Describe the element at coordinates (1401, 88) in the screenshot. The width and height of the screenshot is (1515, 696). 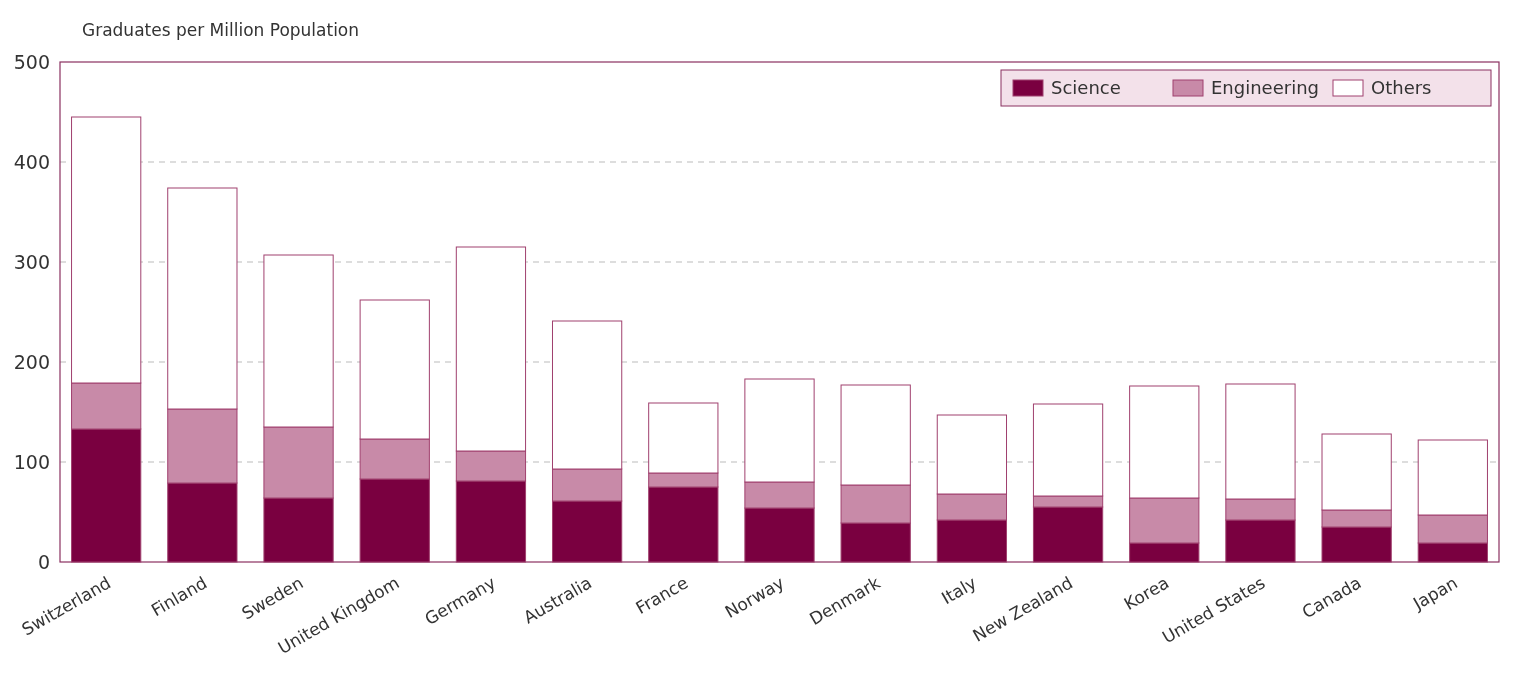
I see `legend-label: Others` at that location.